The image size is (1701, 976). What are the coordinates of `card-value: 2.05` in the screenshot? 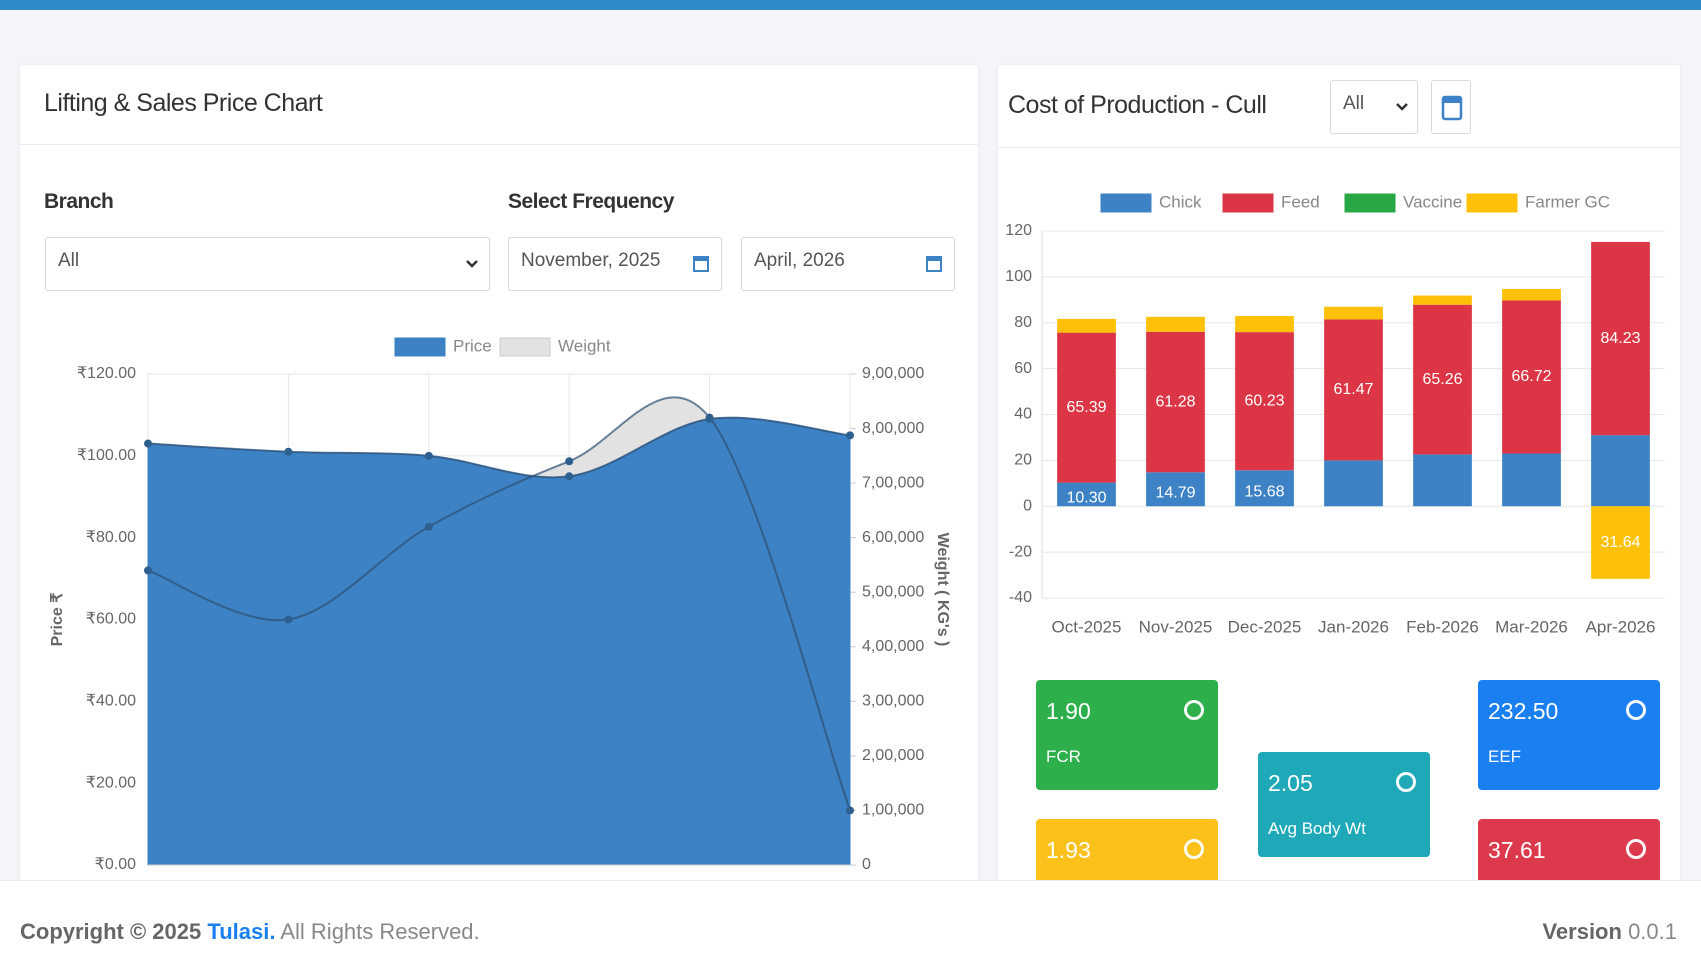 It's located at (1290, 783).